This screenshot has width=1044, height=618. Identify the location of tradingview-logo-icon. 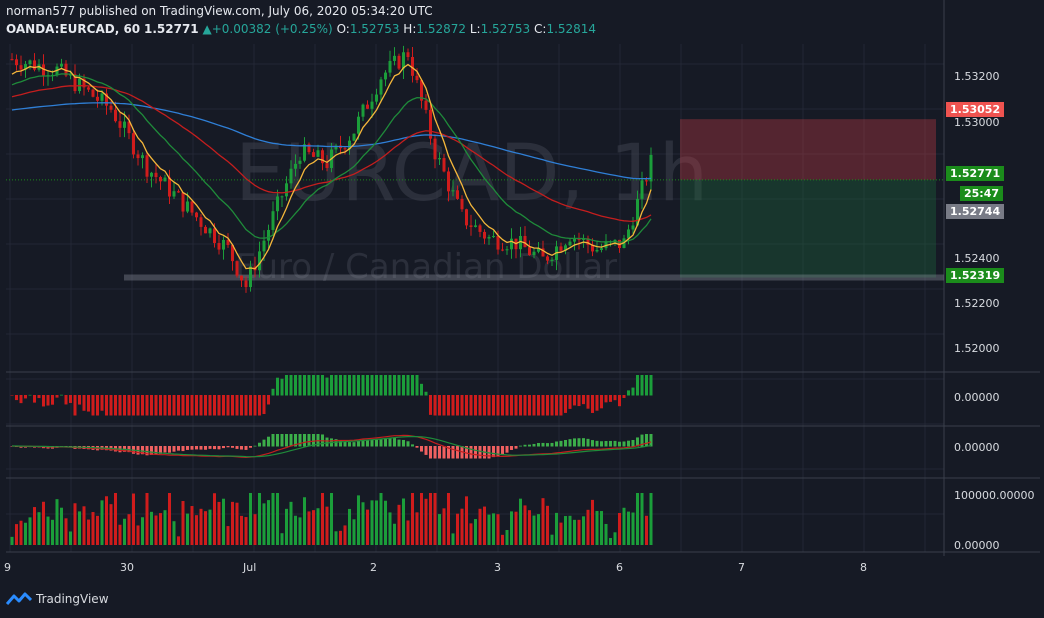
(19, 598).